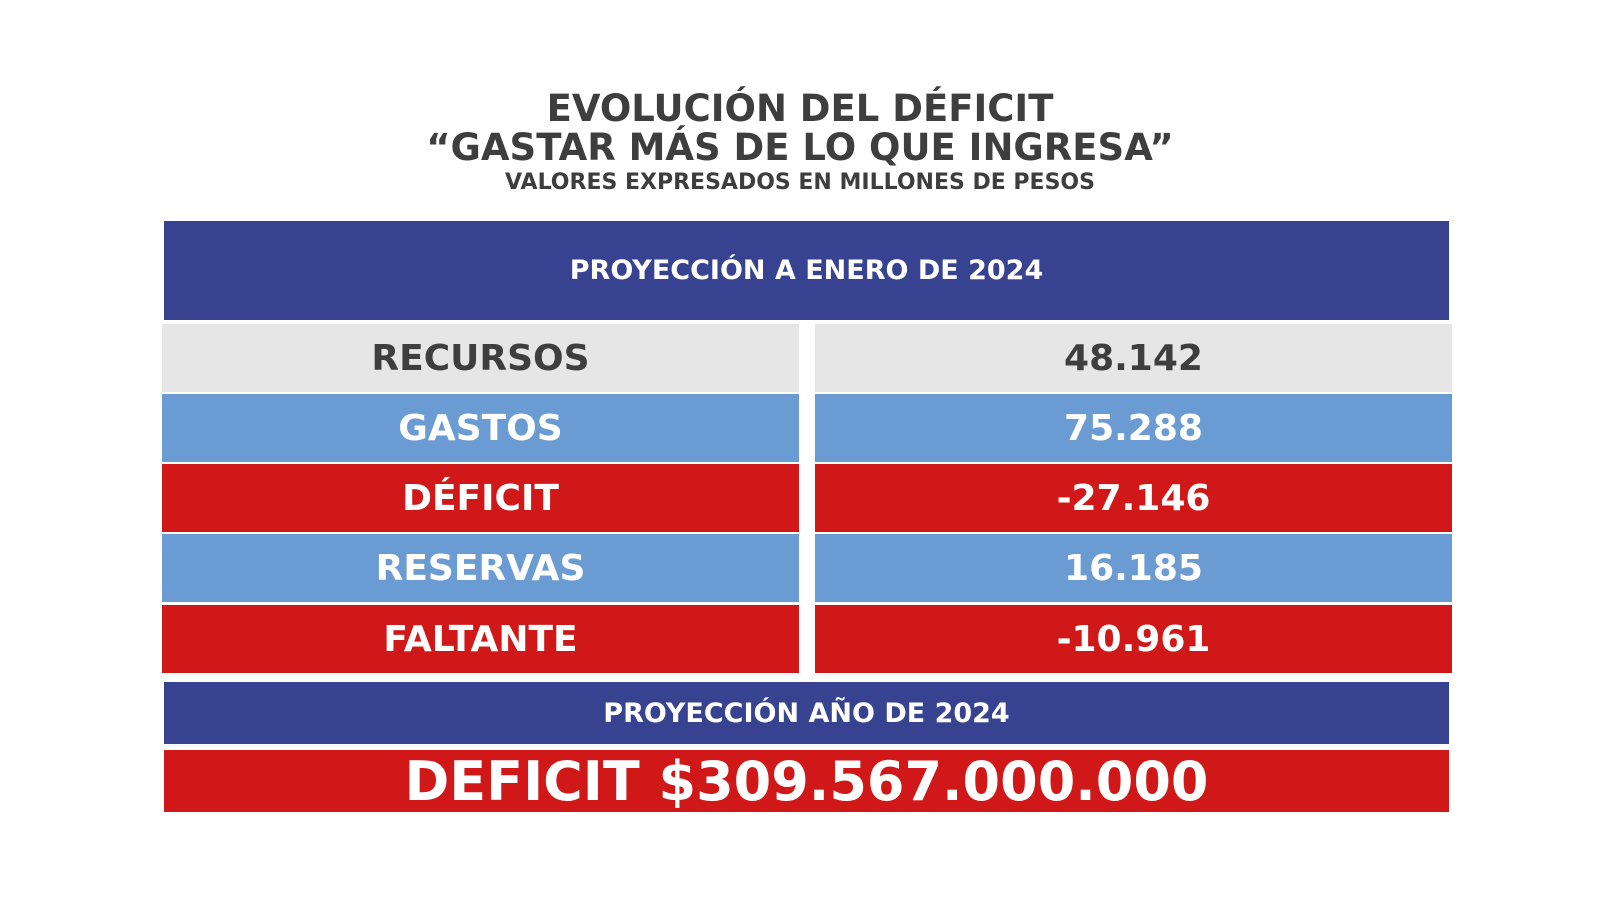 This screenshot has height=900, width=1600. Describe the element at coordinates (806, 781) in the screenshot. I see `deficit-total-banner: DEFICIT $309.567.000.000` at that location.